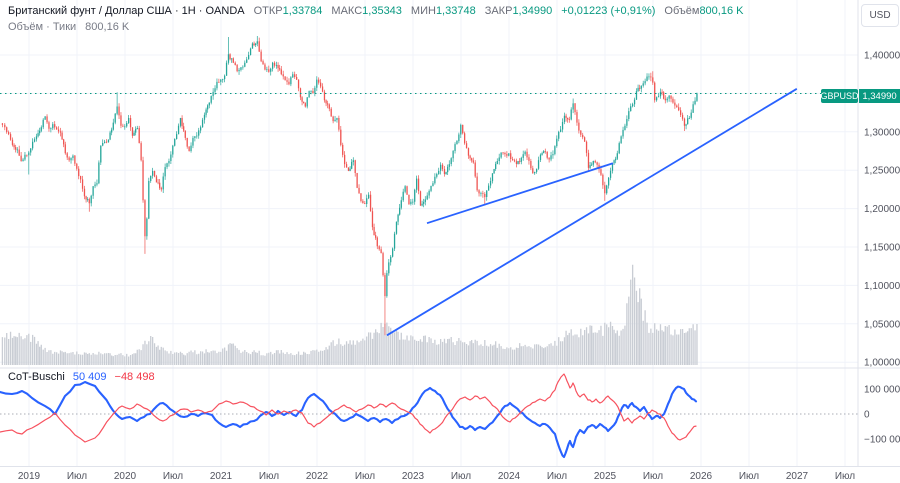 The height and width of the screenshot is (483, 900). Describe the element at coordinates (839, 96) in the screenshot. I see `symbol-price-label: GBPUSD` at that location.